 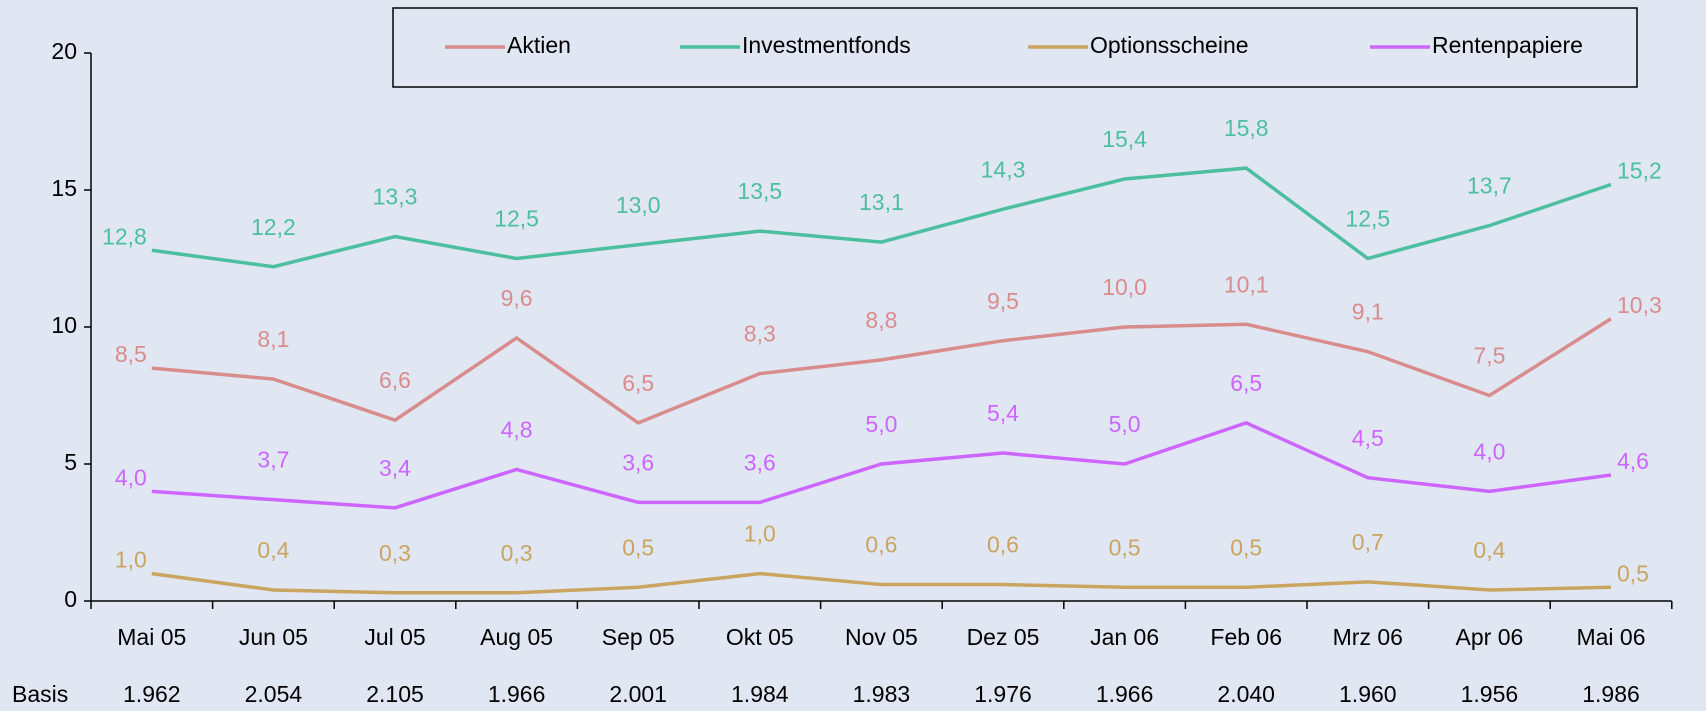 What do you see at coordinates (1639, 305) in the screenshot?
I see `data-label: 10,3` at bounding box center [1639, 305].